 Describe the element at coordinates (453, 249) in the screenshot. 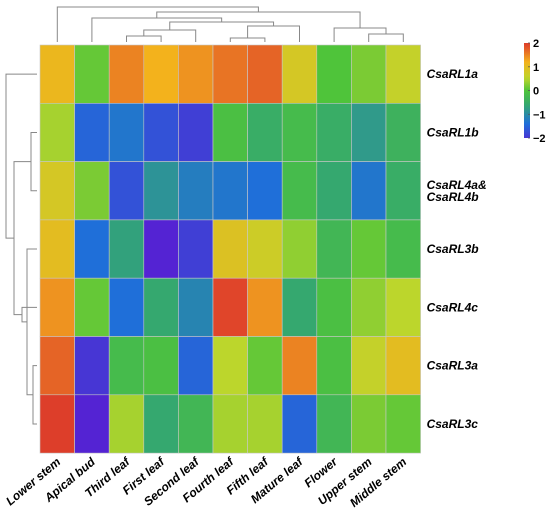

I see `row-label: CsaRL3b` at that location.